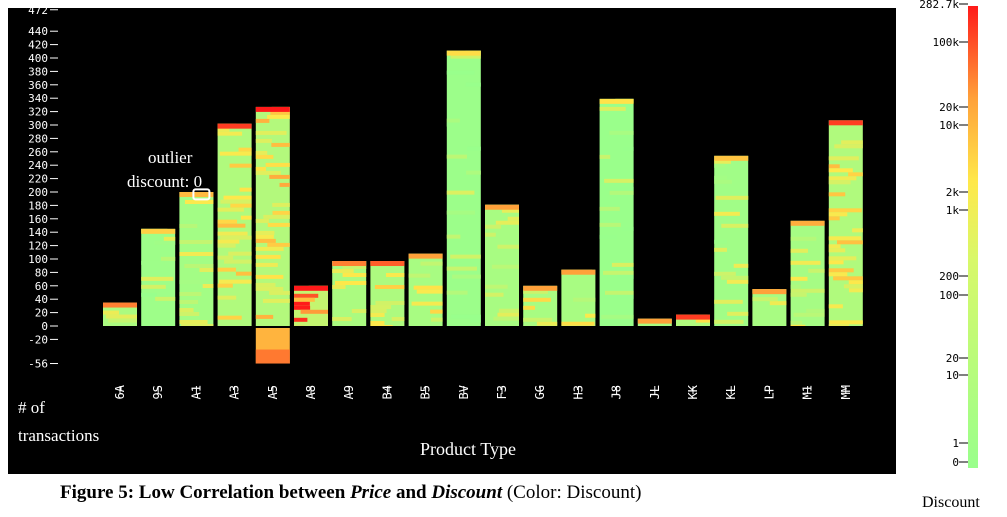 This screenshot has width=1007, height=517. I want to click on legend-tick-label: 282.7k, so click(939, 5).